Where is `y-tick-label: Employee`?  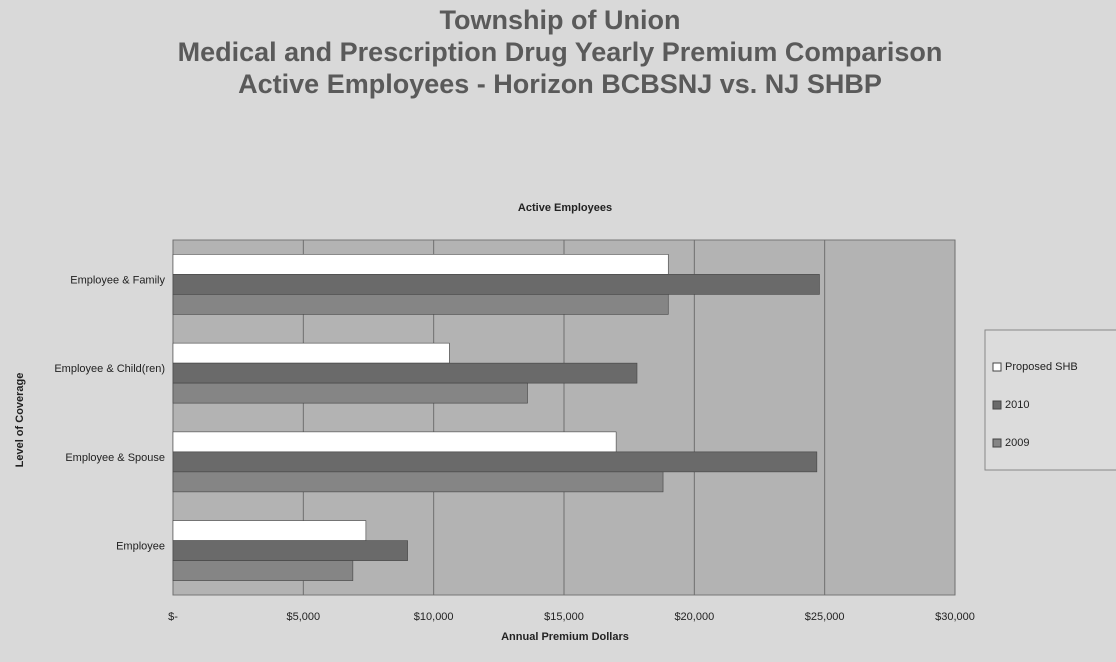
y-tick-label: Employee is located at coordinates (140, 547).